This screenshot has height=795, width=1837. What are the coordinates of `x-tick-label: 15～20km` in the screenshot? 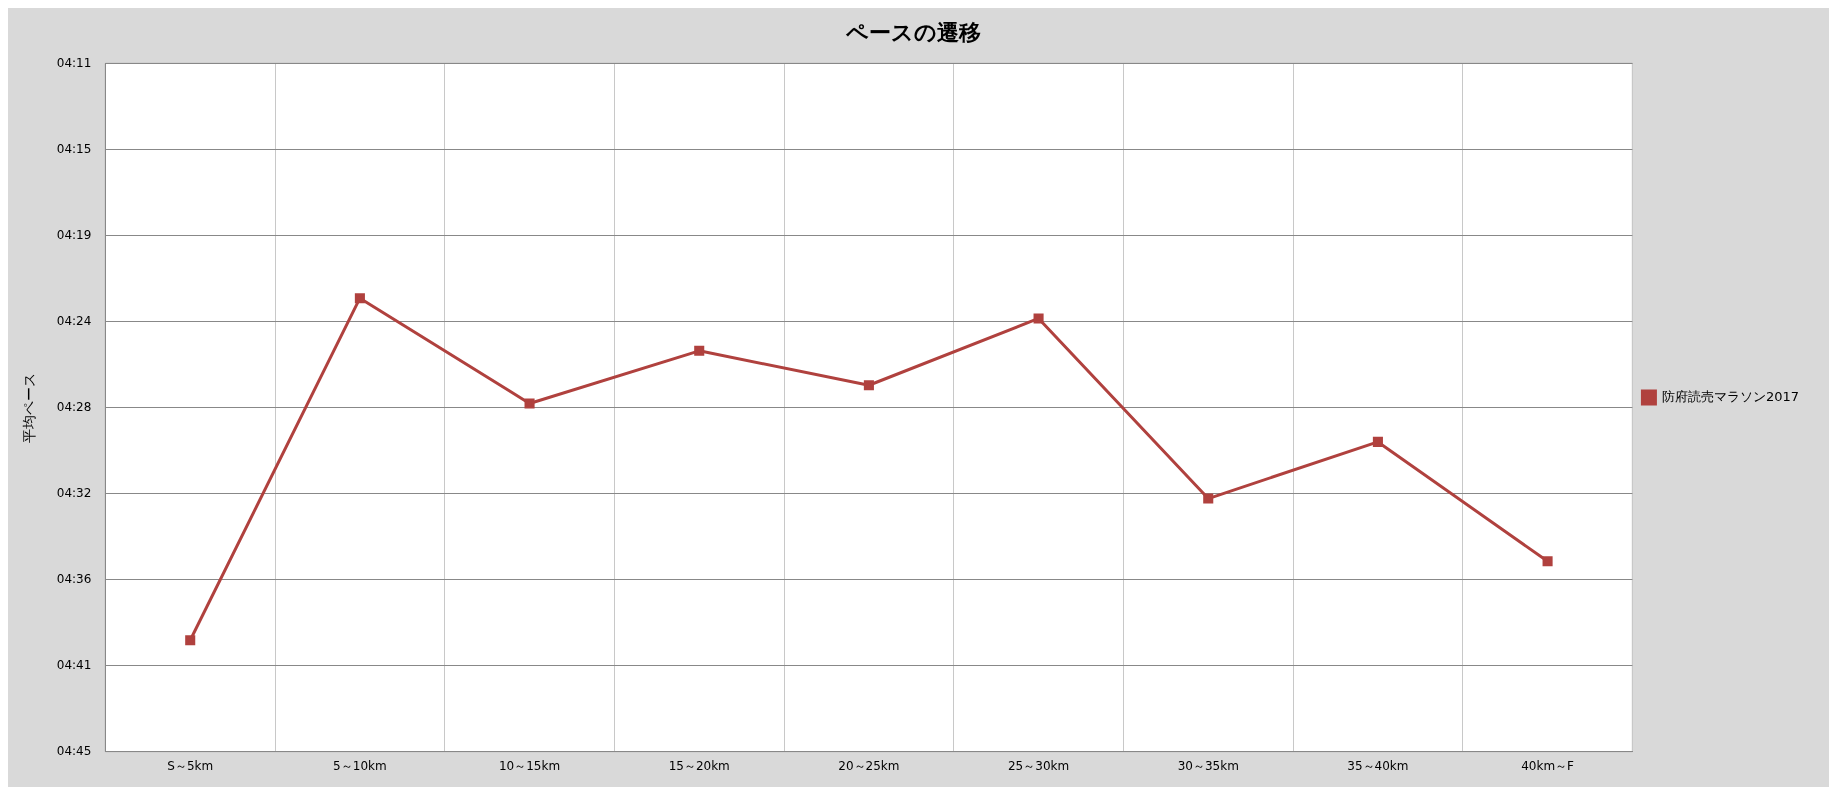 It's located at (699, 765).